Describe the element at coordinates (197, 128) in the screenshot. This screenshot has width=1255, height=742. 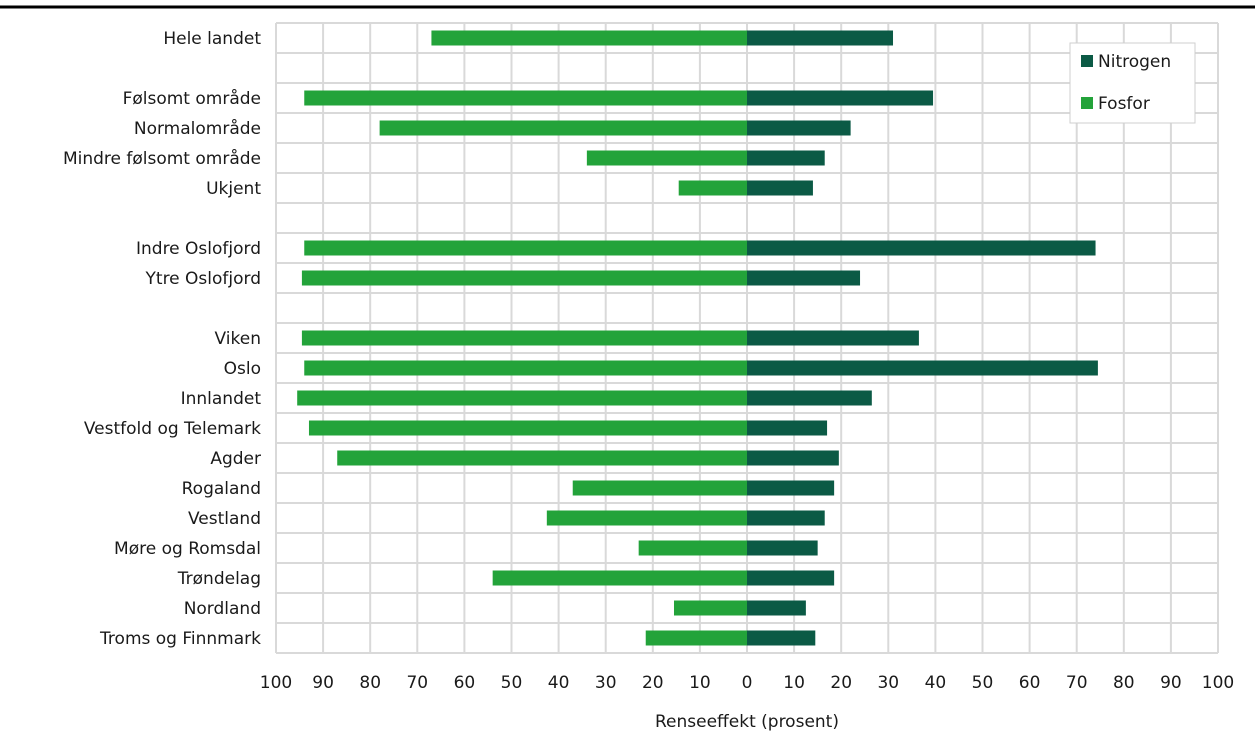
I see `category-label: Normalområde` at that location.